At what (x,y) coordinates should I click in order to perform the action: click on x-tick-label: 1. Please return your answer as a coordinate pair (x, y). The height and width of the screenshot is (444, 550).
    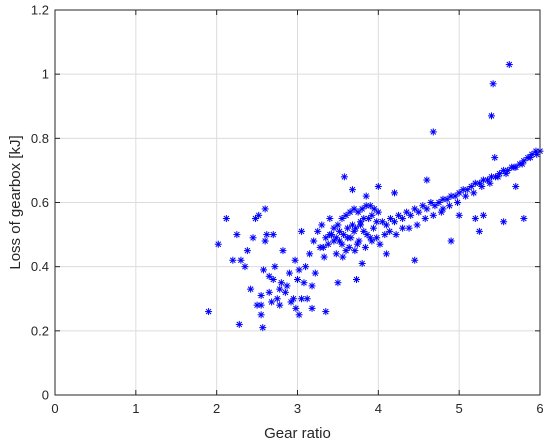
    Looking at the image, I should click on (135, 408).